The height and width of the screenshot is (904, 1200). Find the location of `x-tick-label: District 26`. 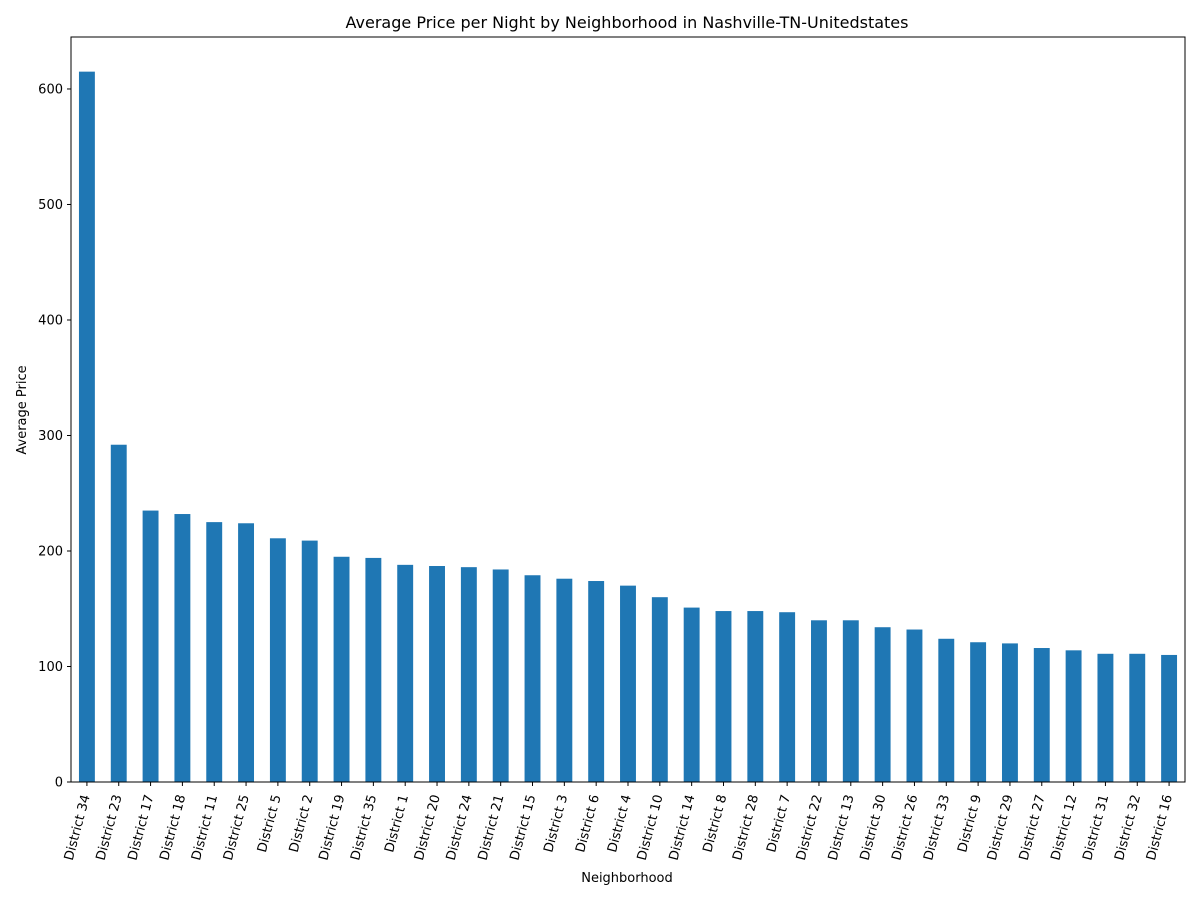

x-tick-label: District 26 is located at coordinates (905, 827).